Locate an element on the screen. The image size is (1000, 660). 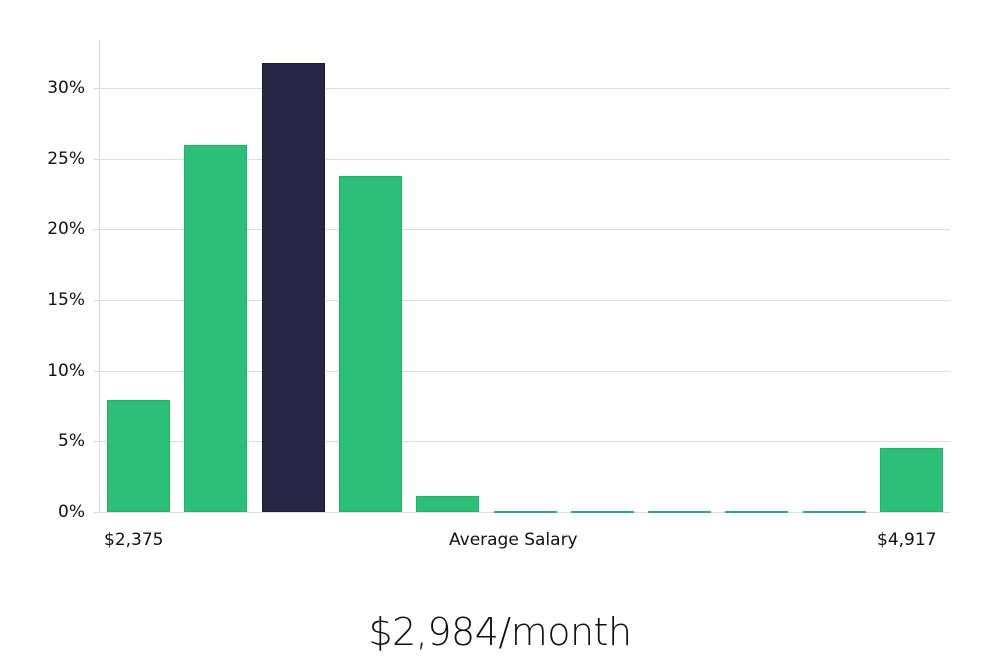
y-tick-label: 5% is located at coordinates (71, 441).